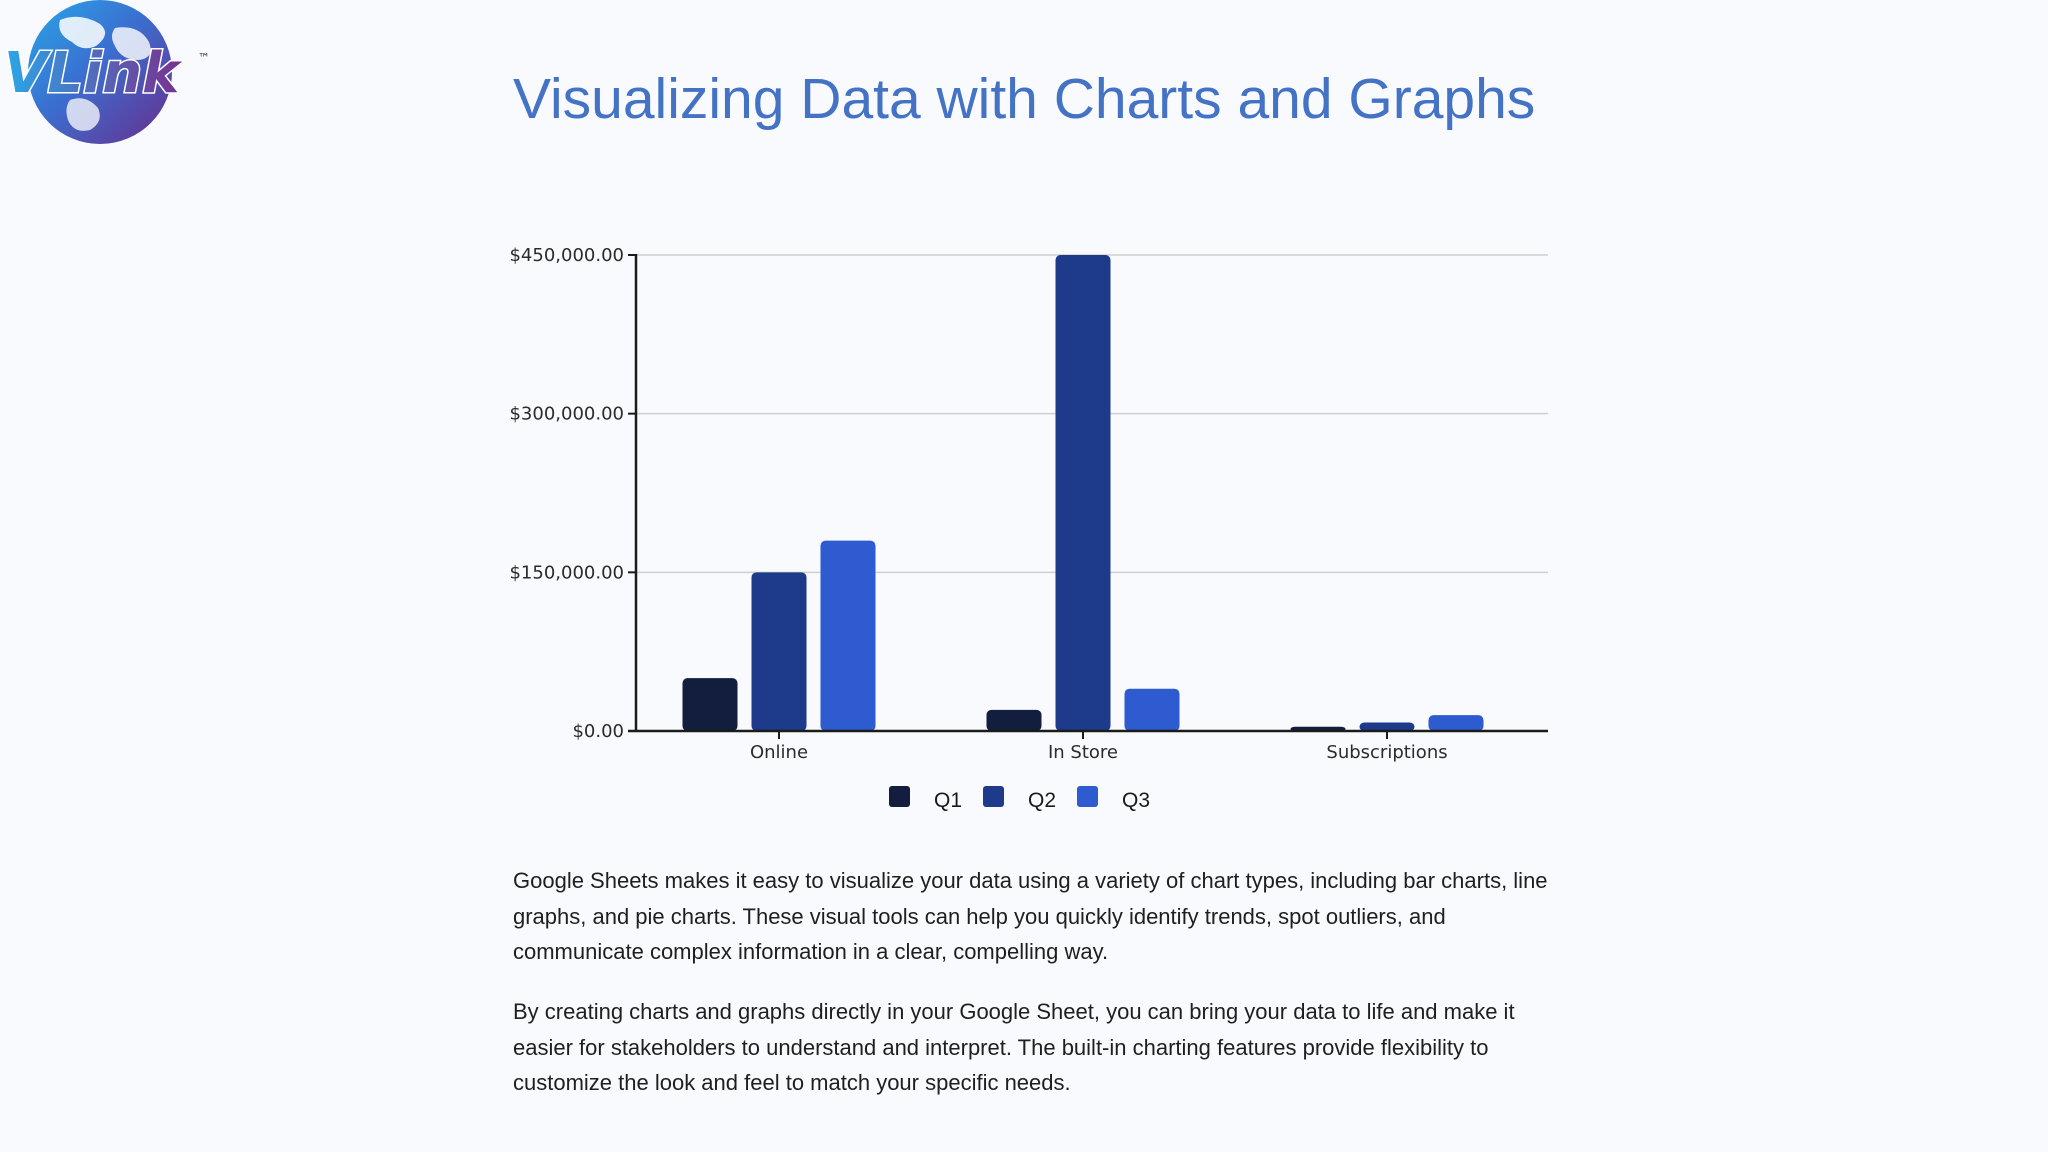 The image size is (2048, 1152). Describe the element at coordinates (1136, 800) in the screenshot. I see `legend-label-q3: Q3` at that location.